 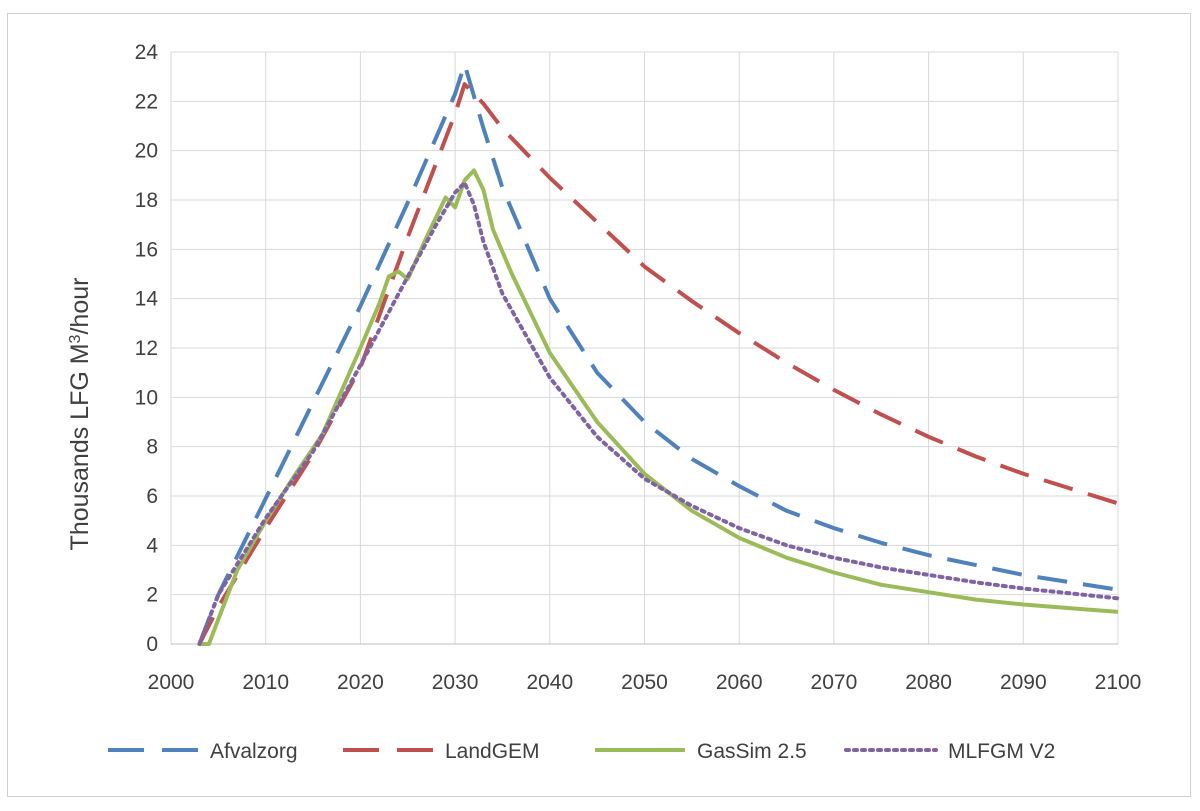 I want to click on y-tick-label: 2, so click(x=152, y=595).